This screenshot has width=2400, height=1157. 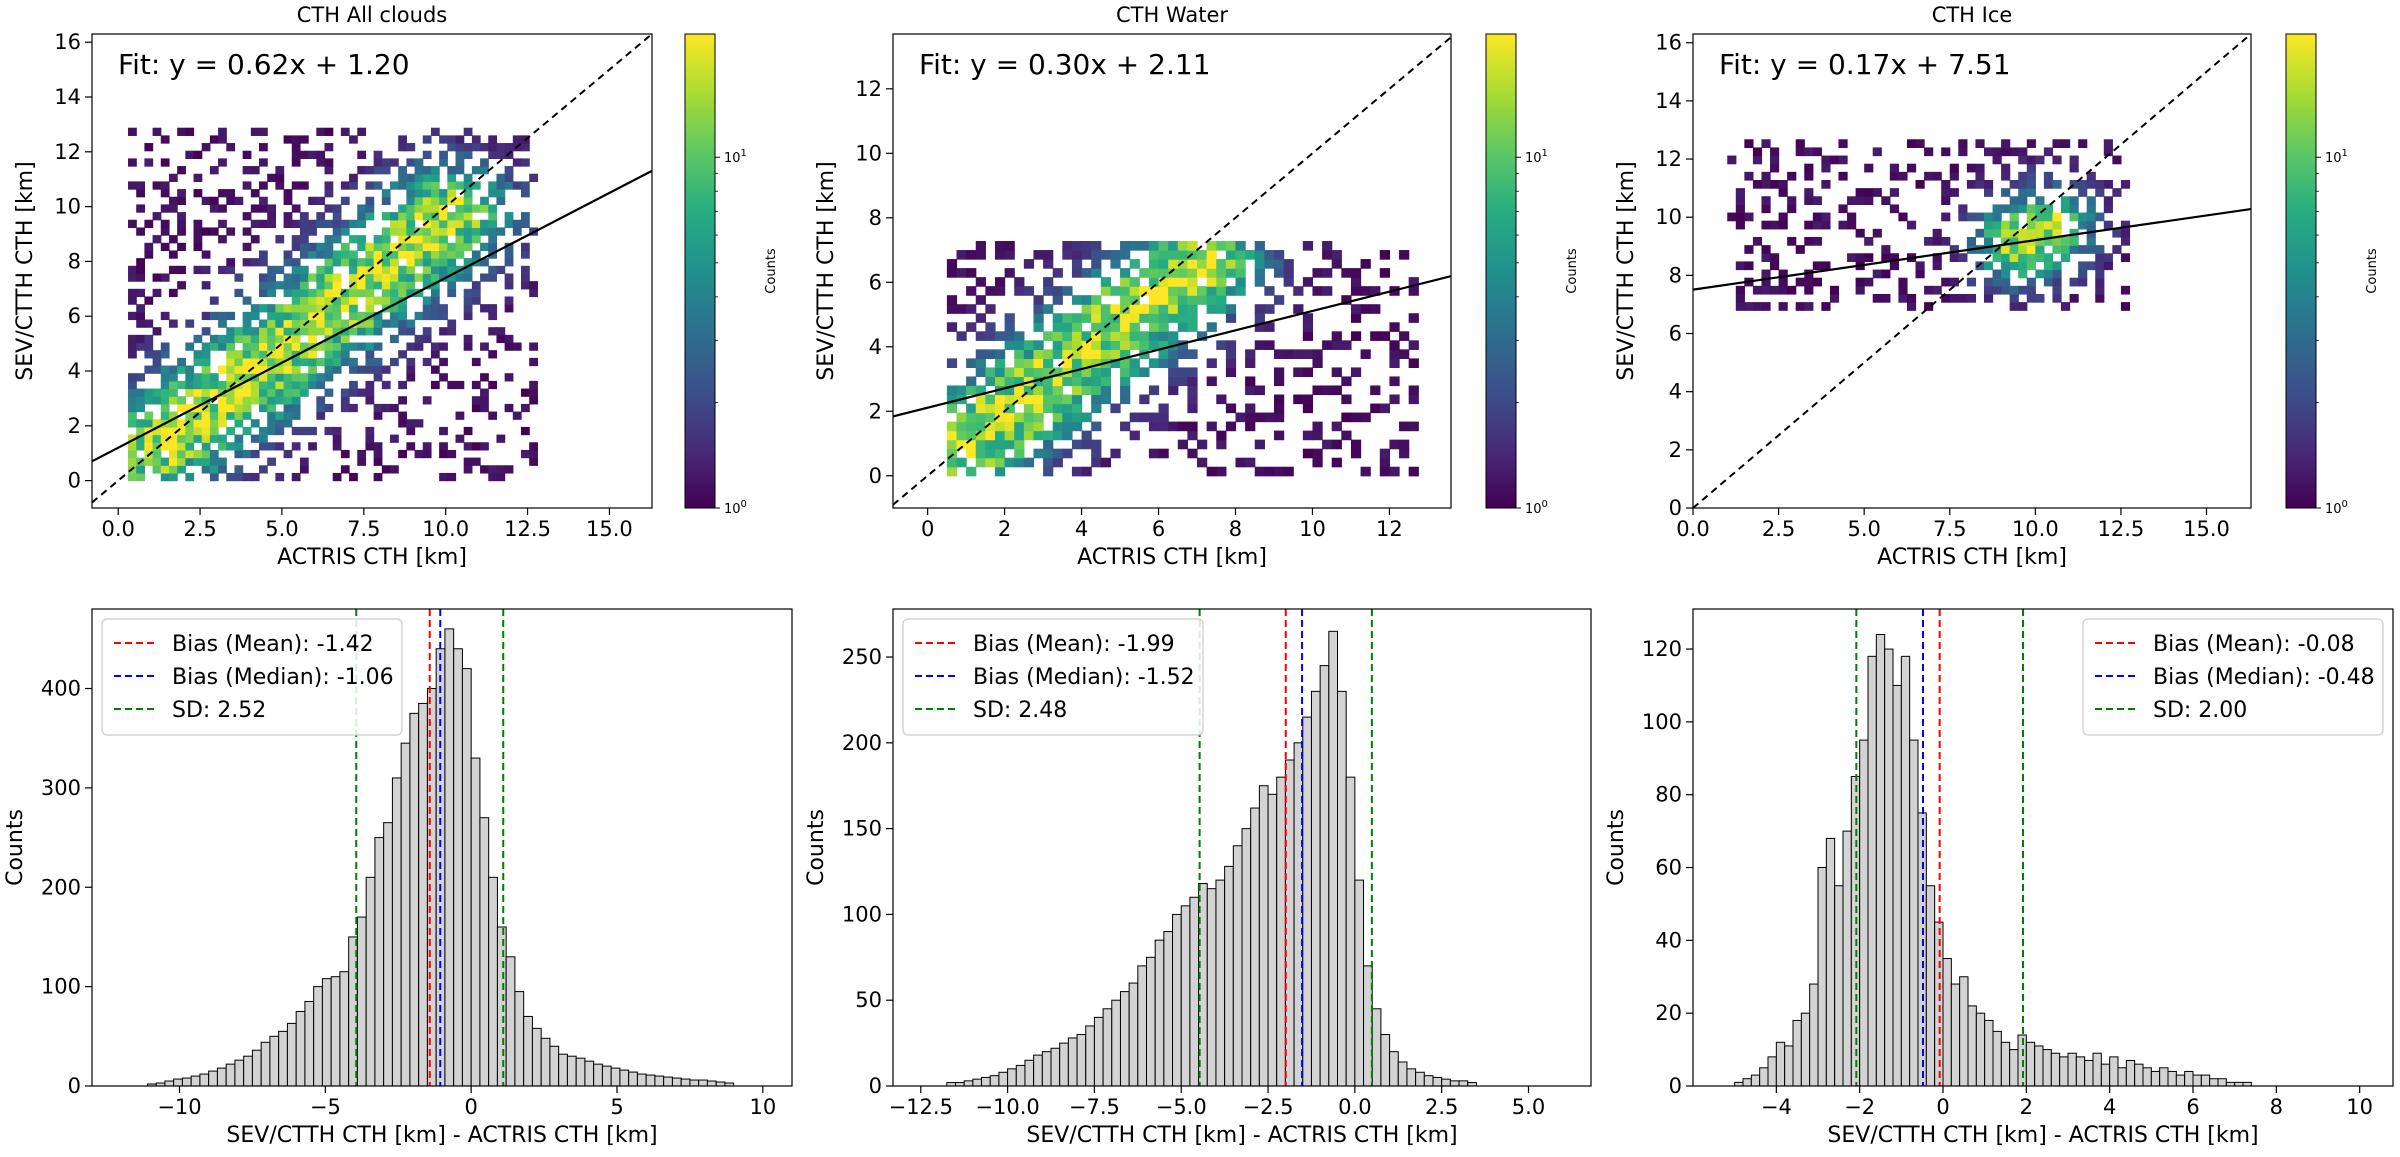 I want to click on x-tick-label: 5, so click(x=616, y=1107).